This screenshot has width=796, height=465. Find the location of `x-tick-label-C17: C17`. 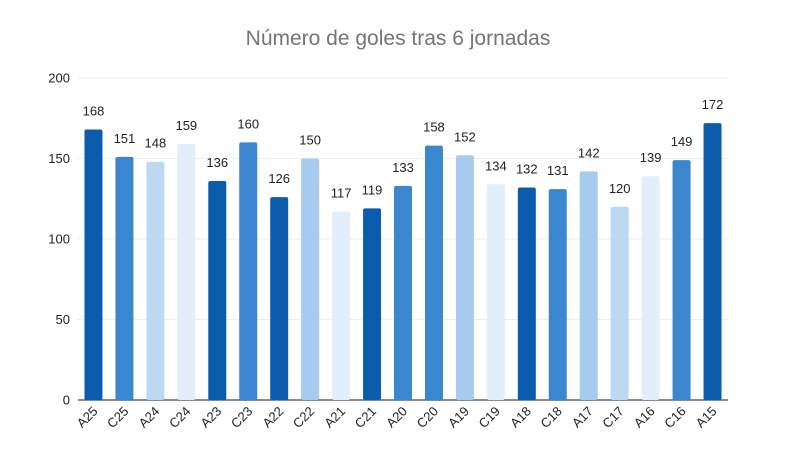

x-tick-label-C17: C17 is located at coordinates (612, 417).